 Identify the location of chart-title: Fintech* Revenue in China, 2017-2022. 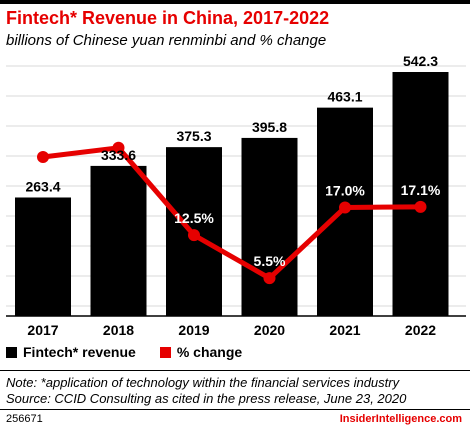
(168, 18).